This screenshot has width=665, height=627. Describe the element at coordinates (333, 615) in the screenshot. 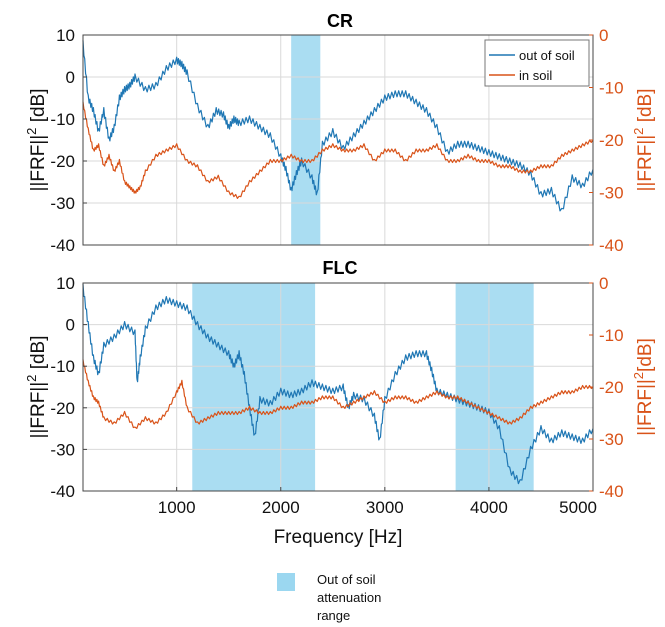

I see `attenuation-label-line-3: range` at that location.